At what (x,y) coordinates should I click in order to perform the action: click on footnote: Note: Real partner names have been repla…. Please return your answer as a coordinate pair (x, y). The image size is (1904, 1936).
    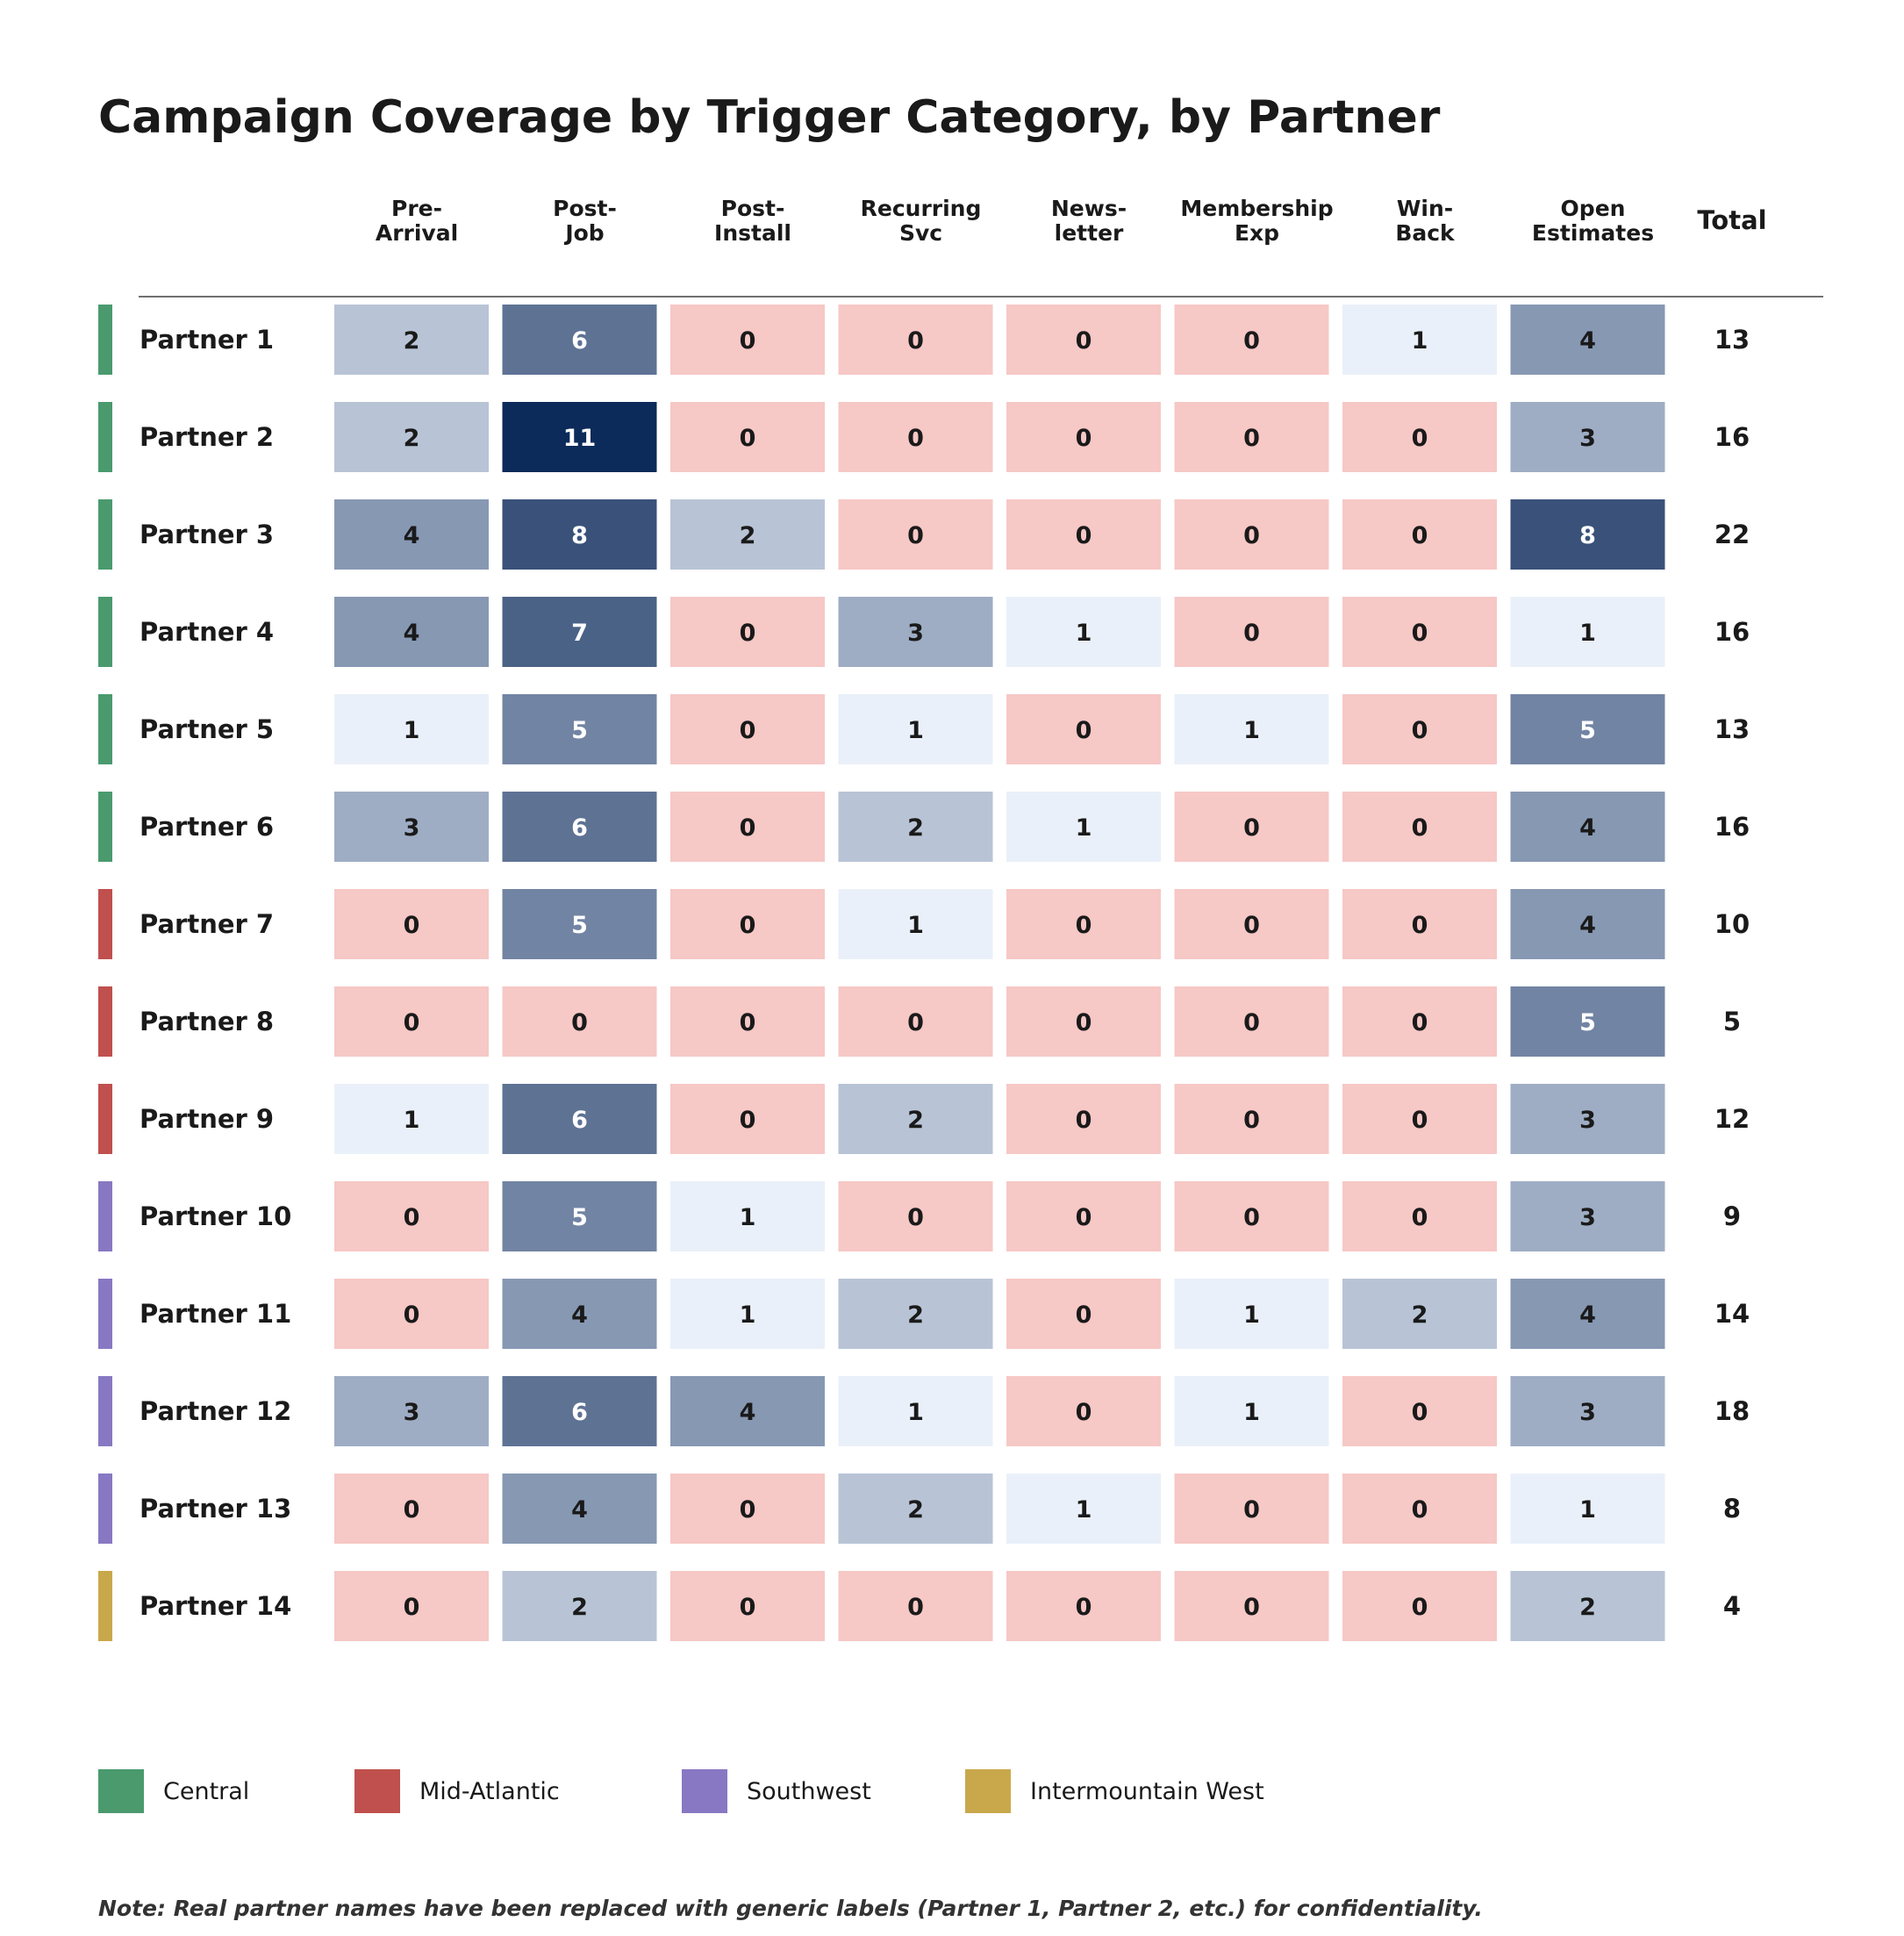
    Looking at the image, I should click on (790, 1908).